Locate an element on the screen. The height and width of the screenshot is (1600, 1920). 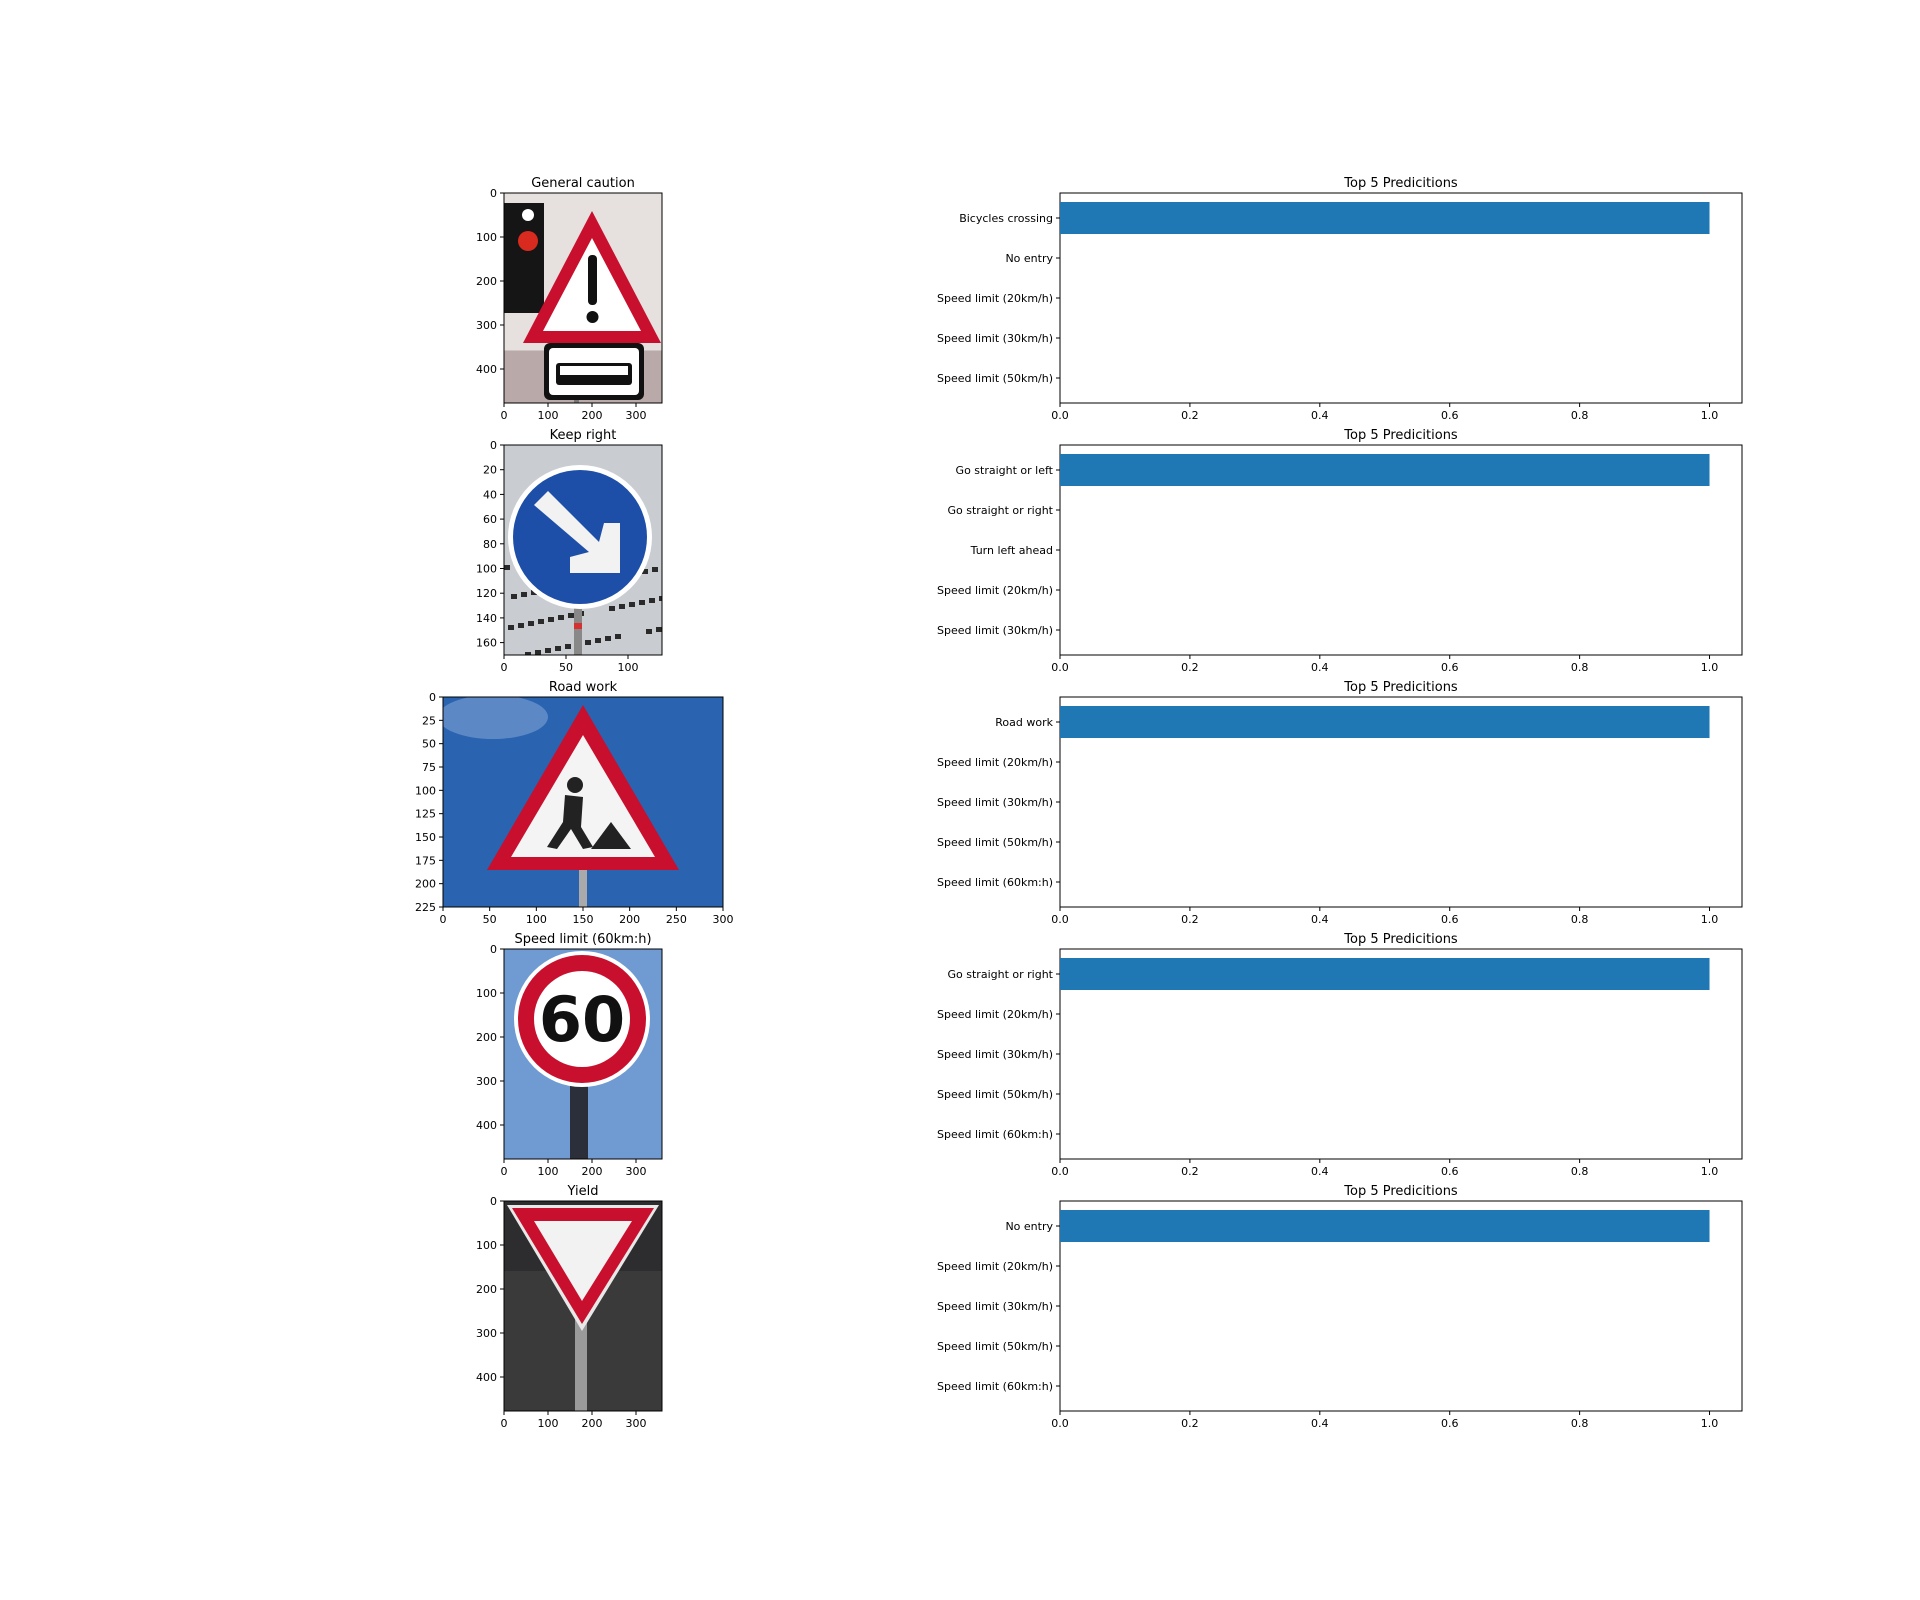
y-tick-label: 300 is located at coordinates (486, 325).